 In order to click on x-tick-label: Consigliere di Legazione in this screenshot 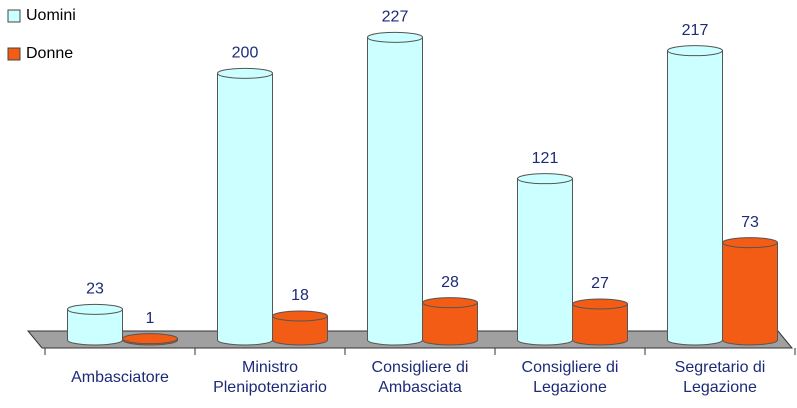, I will do `click(570, 377)`.